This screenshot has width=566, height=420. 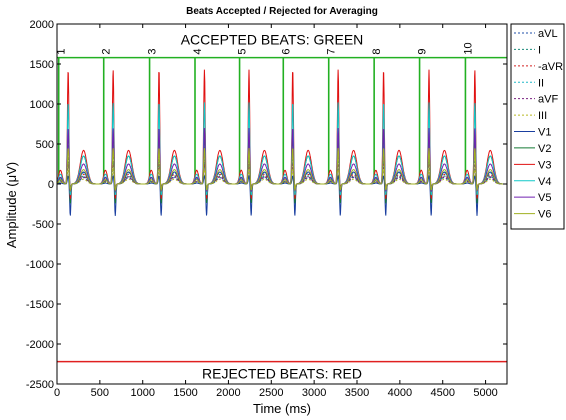 I want to click on beat-number: 2, so click(x=107, y=51).